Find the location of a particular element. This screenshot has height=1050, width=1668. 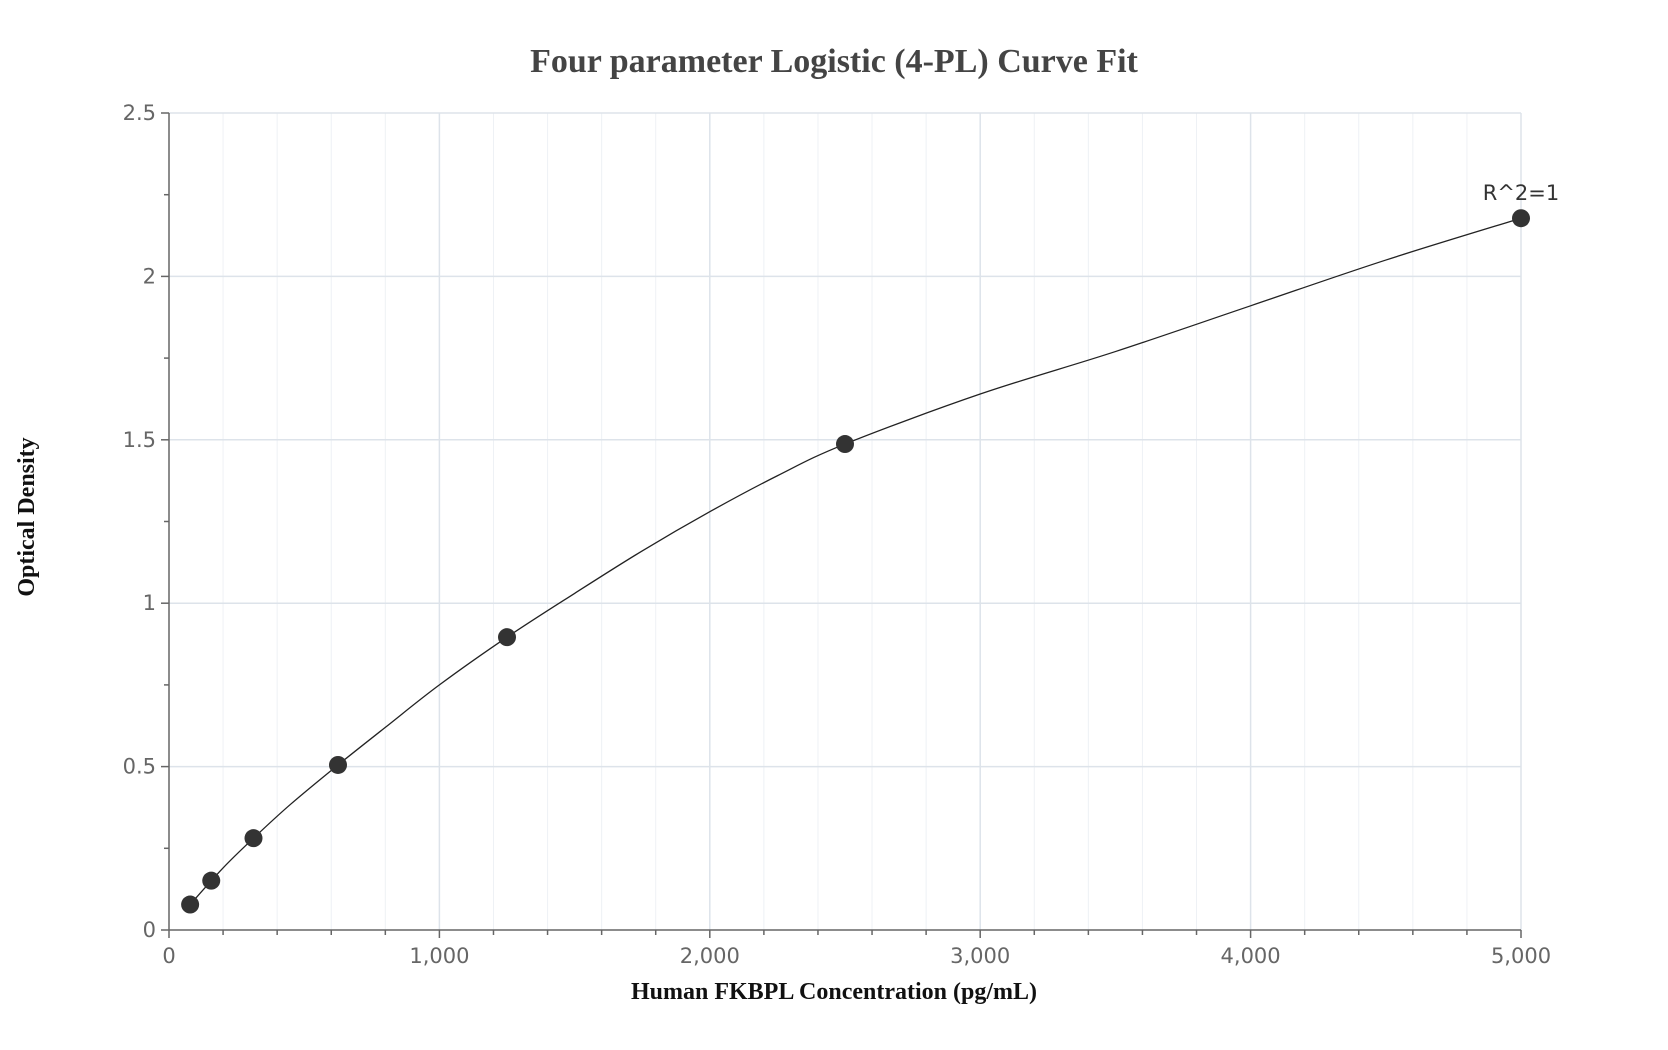

y-tick-label: 2 is located at coordinates (149, 276).